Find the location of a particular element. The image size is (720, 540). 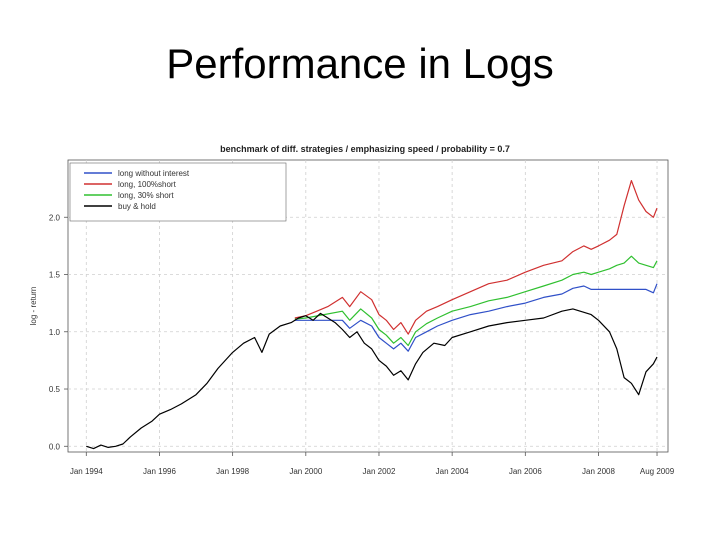

y-tick-label-2: 1.0 is located at coordinates (55, 332).